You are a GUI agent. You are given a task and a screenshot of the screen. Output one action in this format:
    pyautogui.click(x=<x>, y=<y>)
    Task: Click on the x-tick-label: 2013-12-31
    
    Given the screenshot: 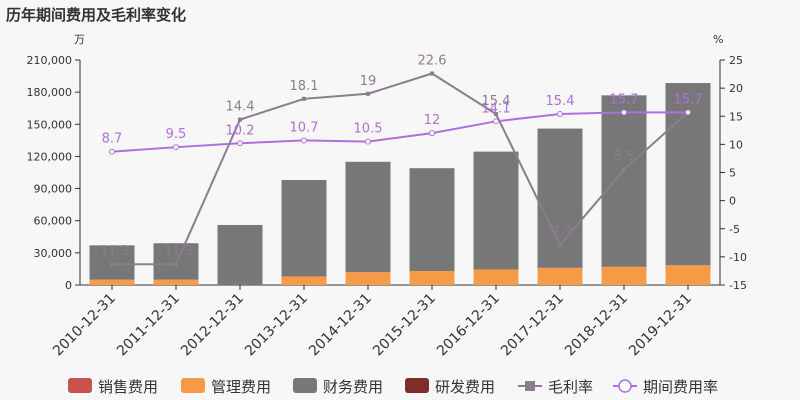 What is the action you would take?
    pyautogui.click(x=276, y=325)
    